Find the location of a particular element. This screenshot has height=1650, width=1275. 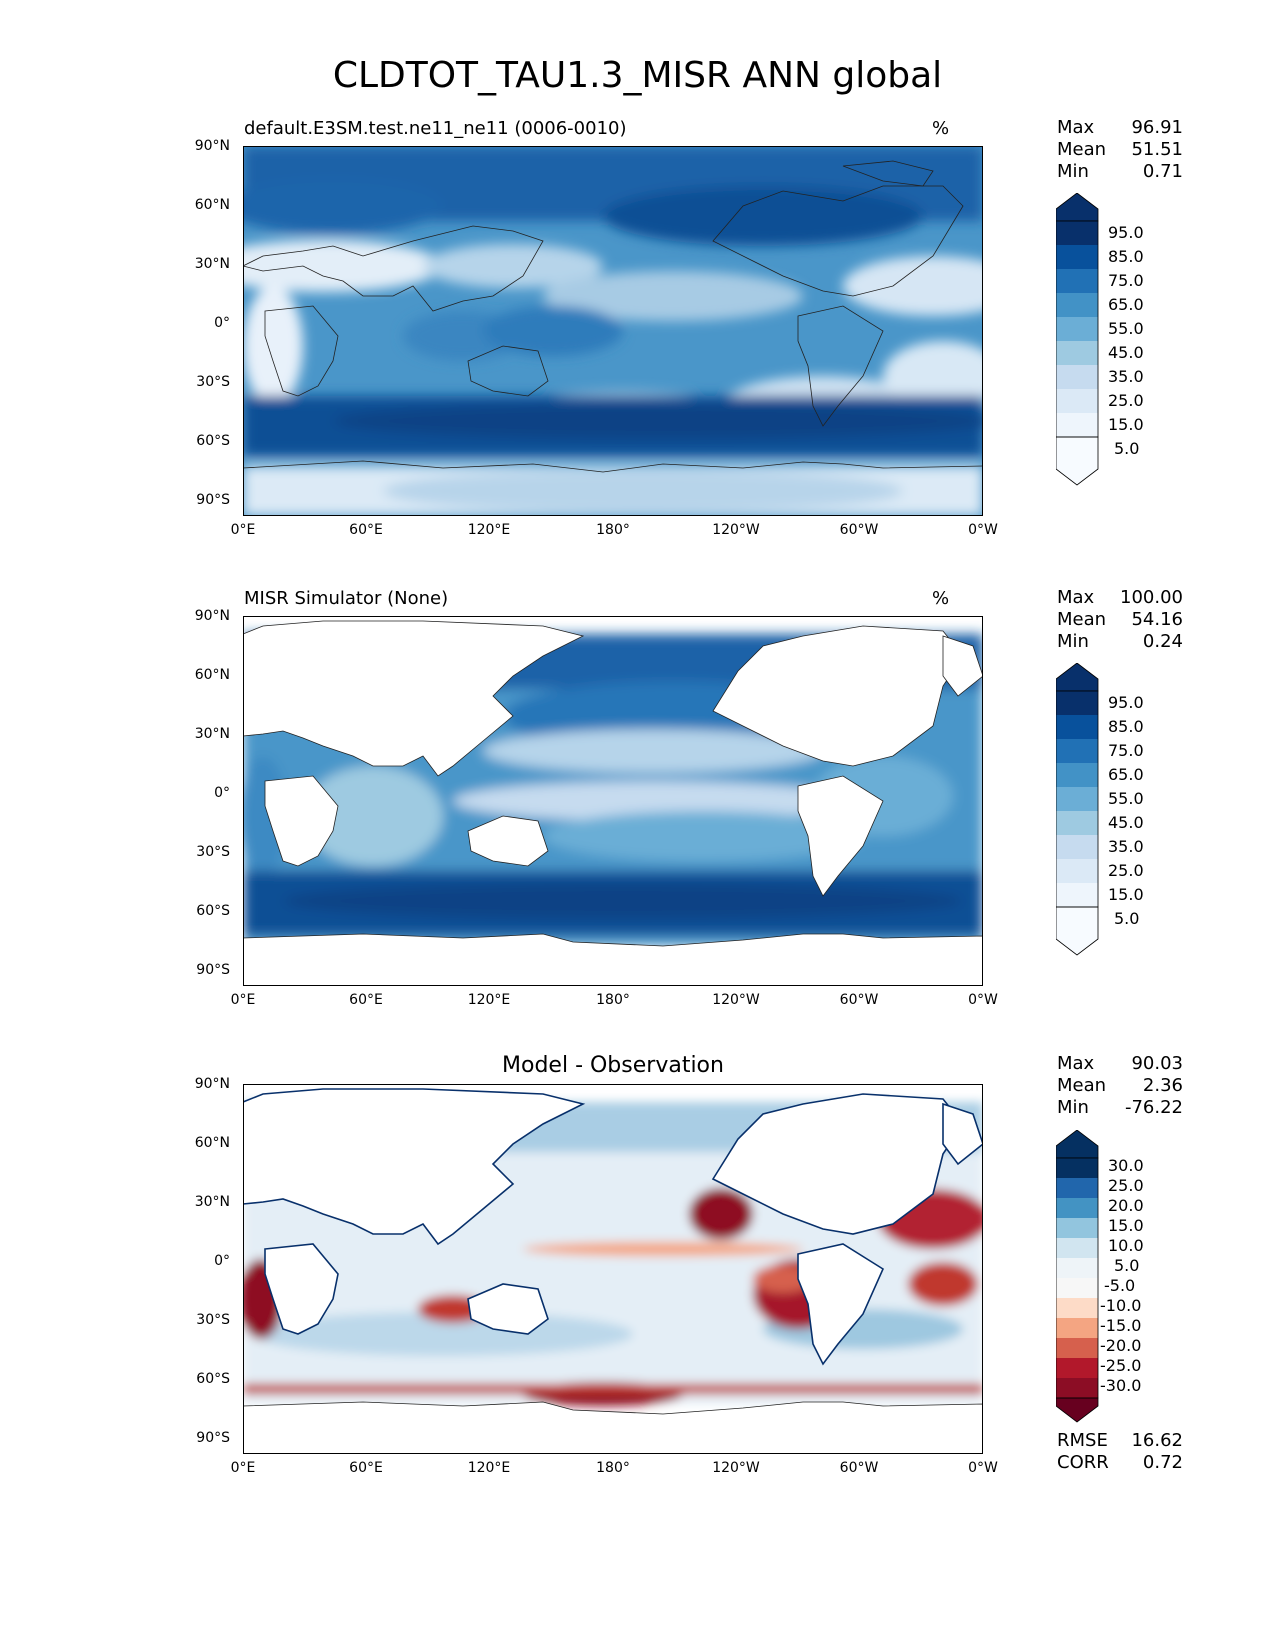

panel2-map is located at coordinates (613, 801).